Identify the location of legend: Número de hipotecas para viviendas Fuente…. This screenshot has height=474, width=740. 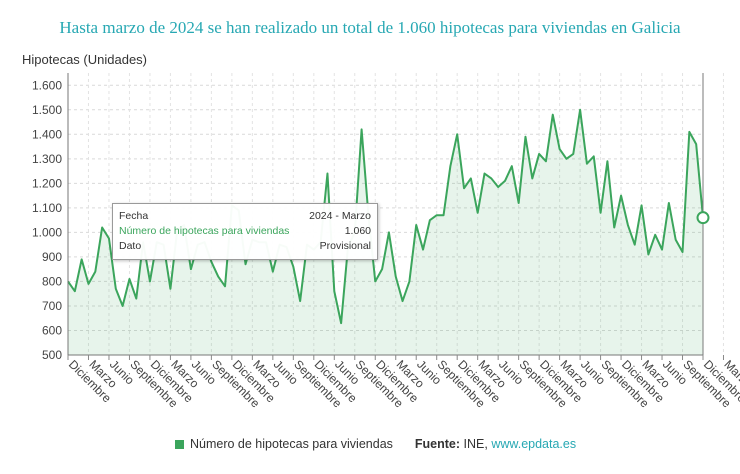
(375, 444).